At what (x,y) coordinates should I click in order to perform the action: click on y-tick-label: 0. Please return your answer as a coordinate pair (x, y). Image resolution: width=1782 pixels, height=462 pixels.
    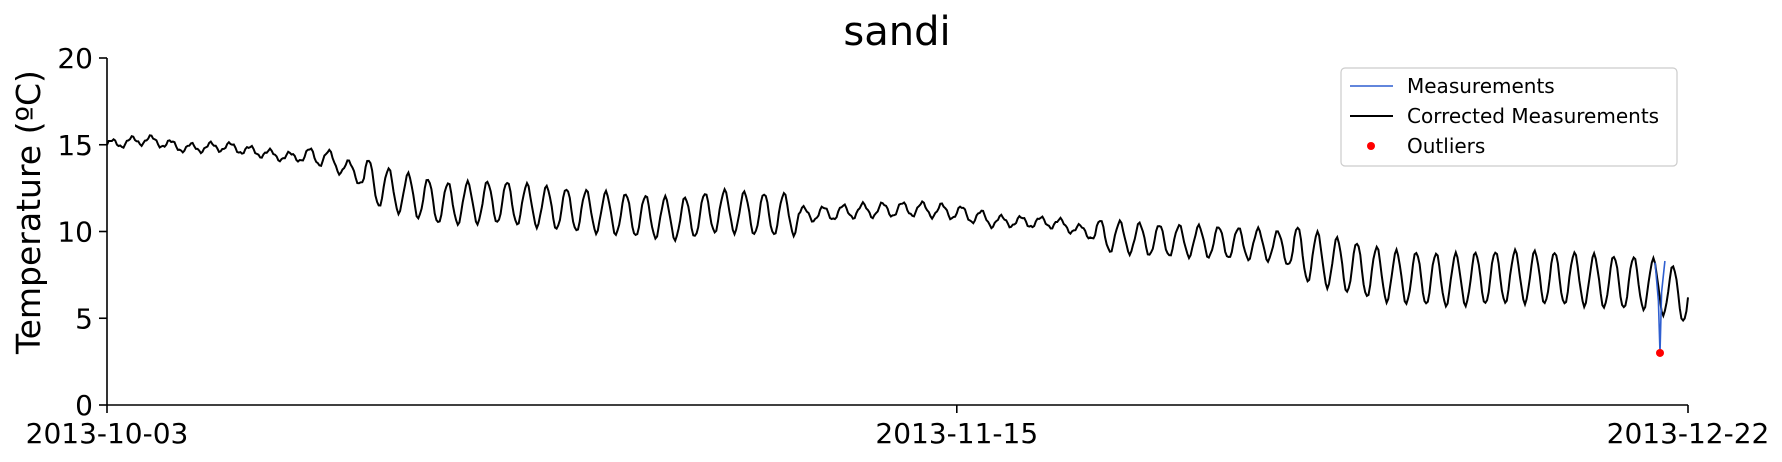
    Looking at the image, I should click on (84, 405).